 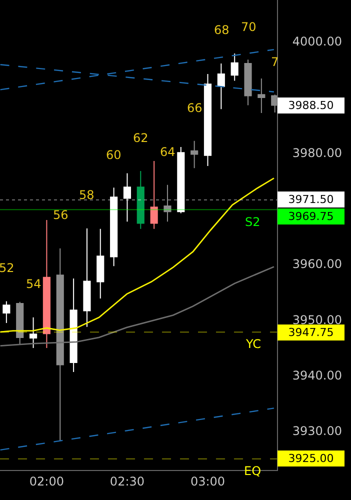 I want to click on ref-line-label: 3947.75, so click(x=311, y=332).